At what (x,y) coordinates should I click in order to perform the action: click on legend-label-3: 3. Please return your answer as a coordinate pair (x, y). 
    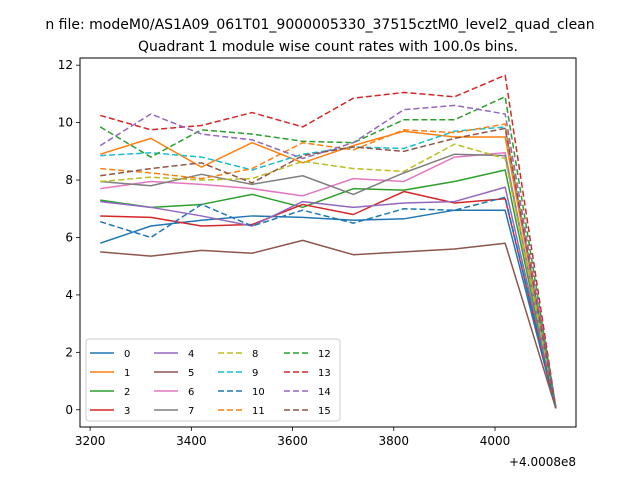
    Looking at the image, I should click on (127, 411).